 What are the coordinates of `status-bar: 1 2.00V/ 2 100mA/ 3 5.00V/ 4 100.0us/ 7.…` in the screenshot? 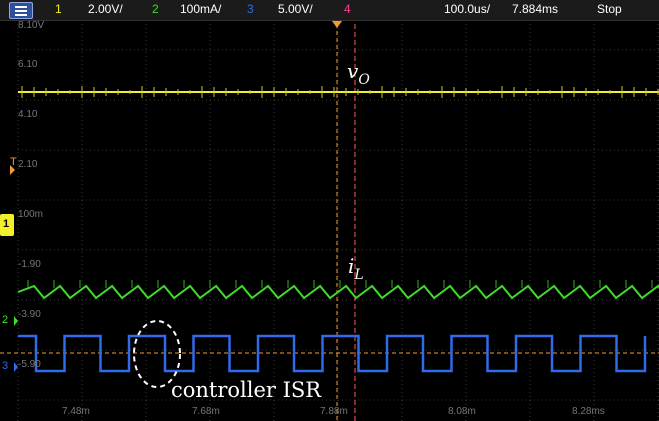 It's located at (329, 10).